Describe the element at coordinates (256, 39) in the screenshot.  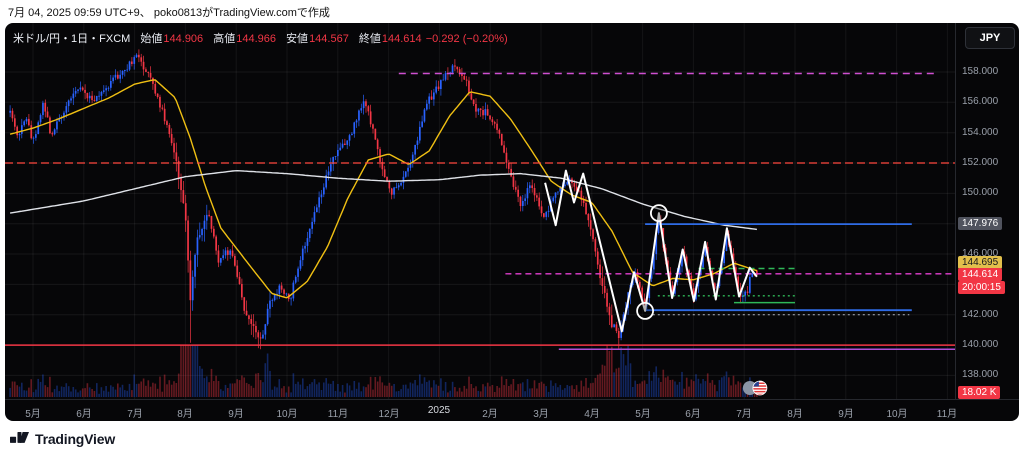
I see `high-value: 144.966` at that location.